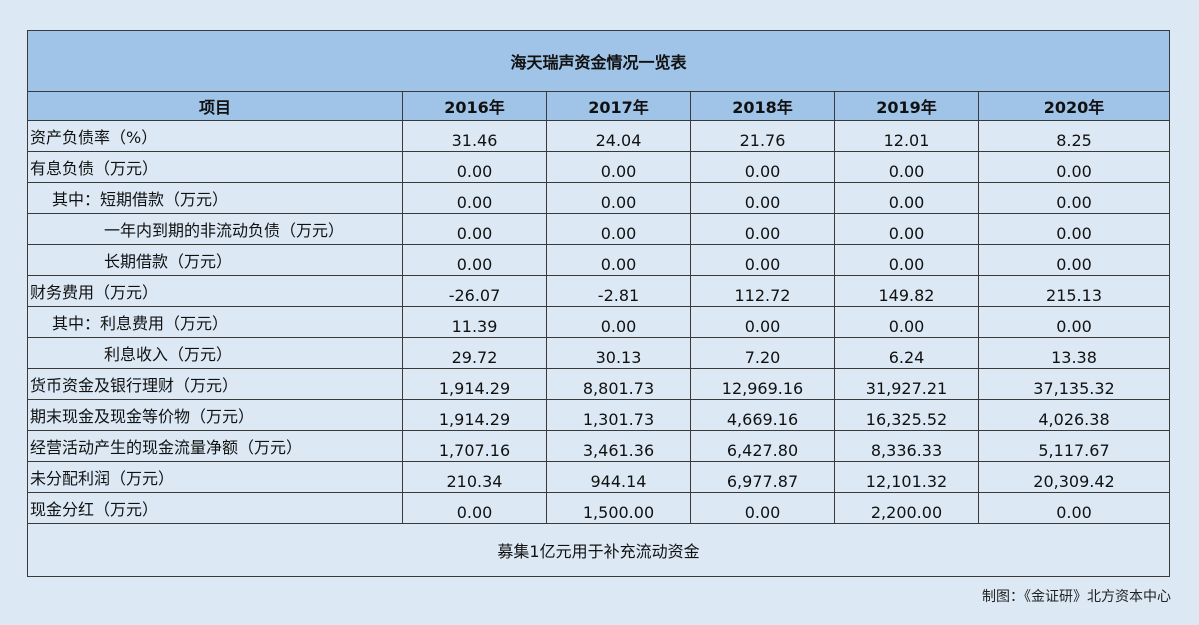 This screenshot has height=625, width=1199. What do you see at coordinates (1074, 291) in the screenshot?
I see `table-cell: 215.13` at bounding box center [1074, 291].